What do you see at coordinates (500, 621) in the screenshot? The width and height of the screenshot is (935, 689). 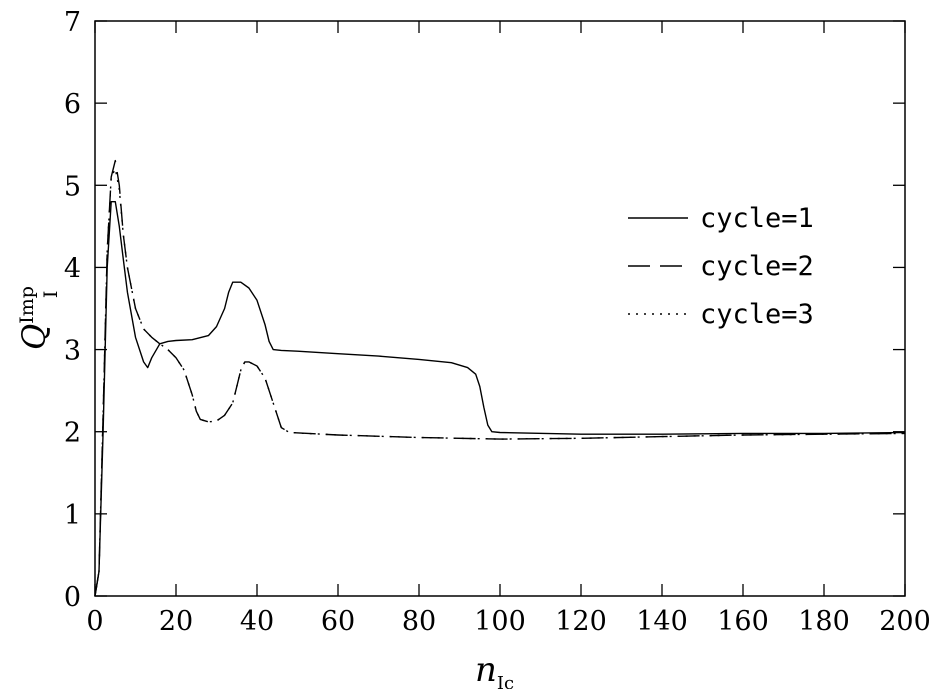 I see `x-tick-label: 100` at bounding box center [500, 621].